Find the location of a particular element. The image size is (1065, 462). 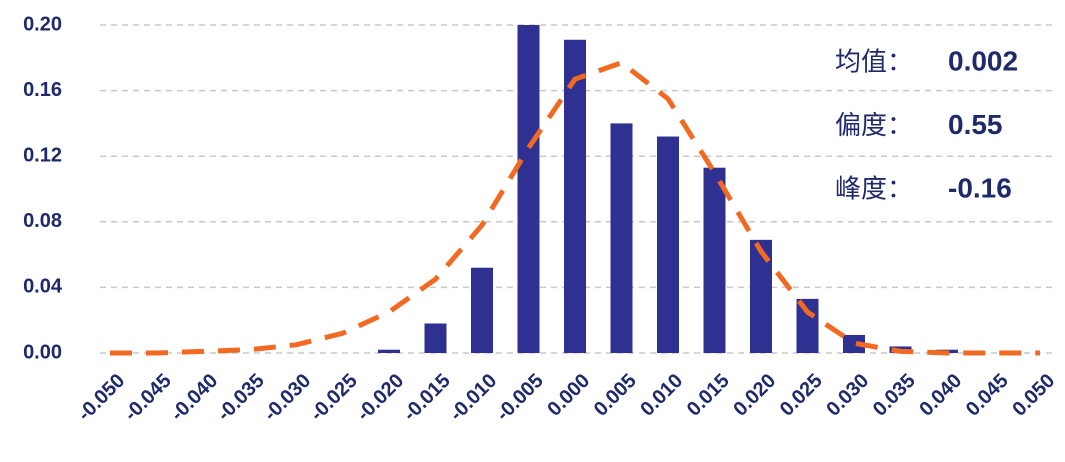

x-tick-label: -0.045 is located at coordinates (148, 398).